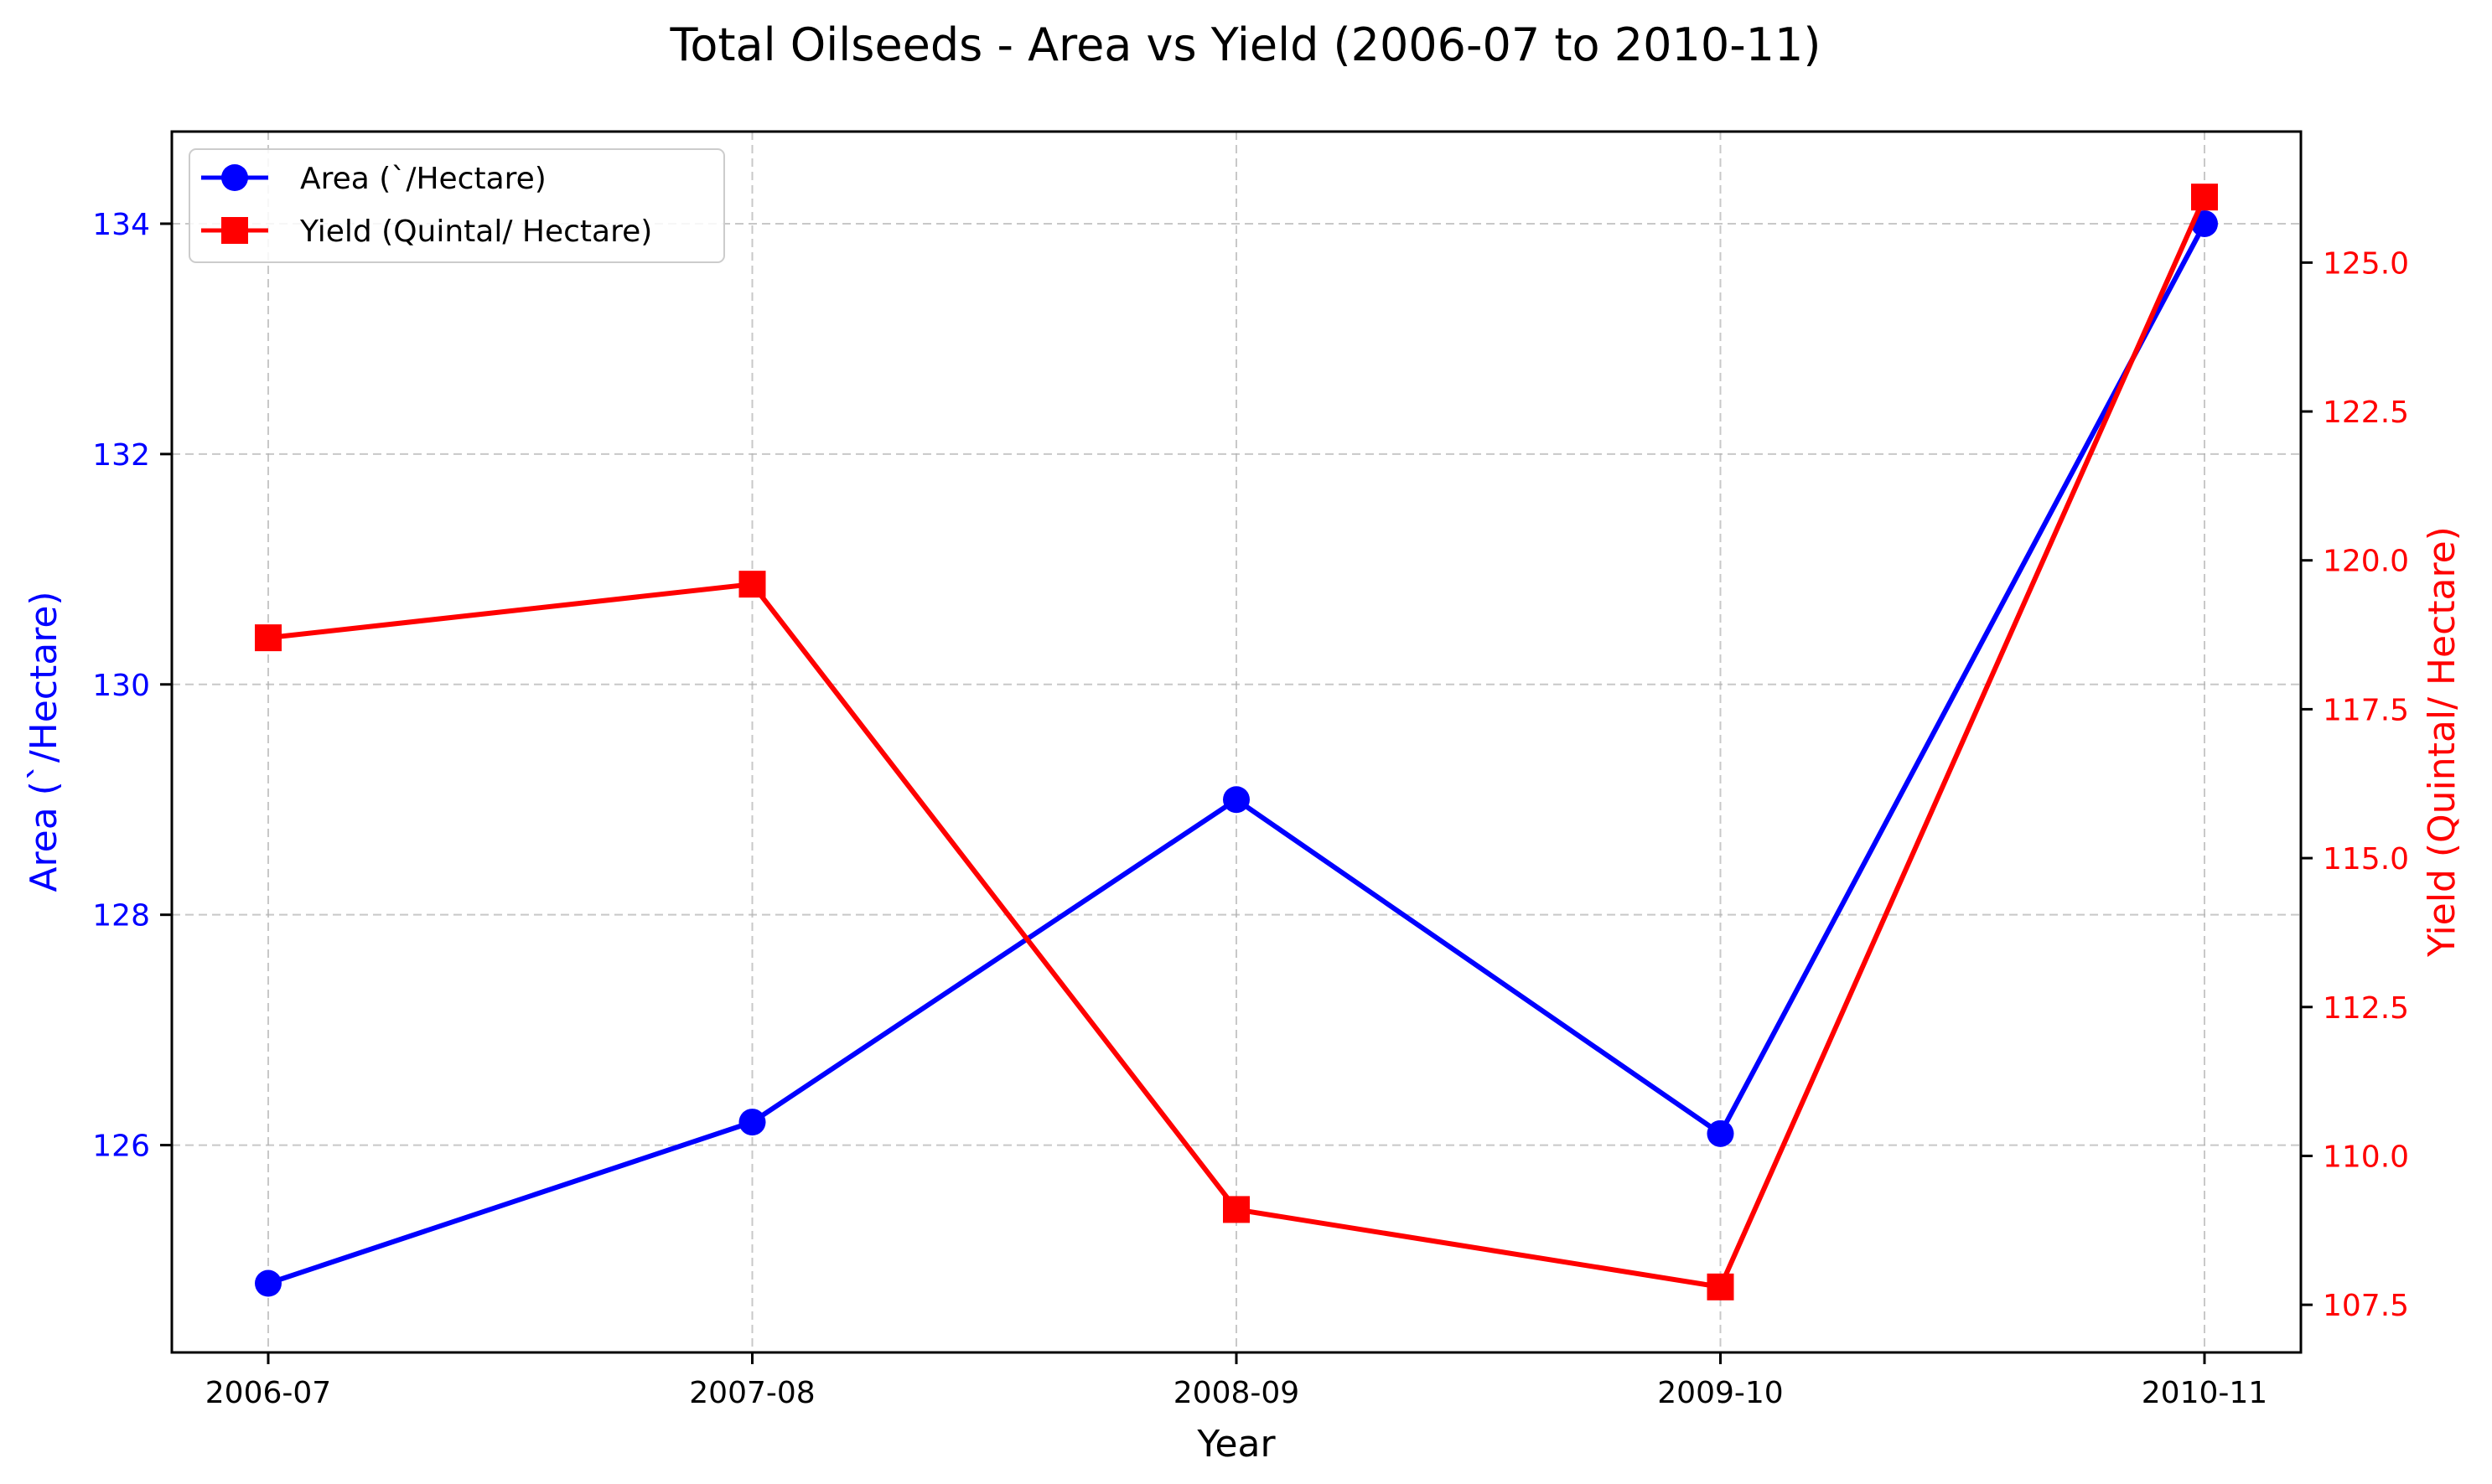  I want to click on x-axis: 2006-07 2007-08 2008-09 2009-10 2010-11, so click(1236, 1381).